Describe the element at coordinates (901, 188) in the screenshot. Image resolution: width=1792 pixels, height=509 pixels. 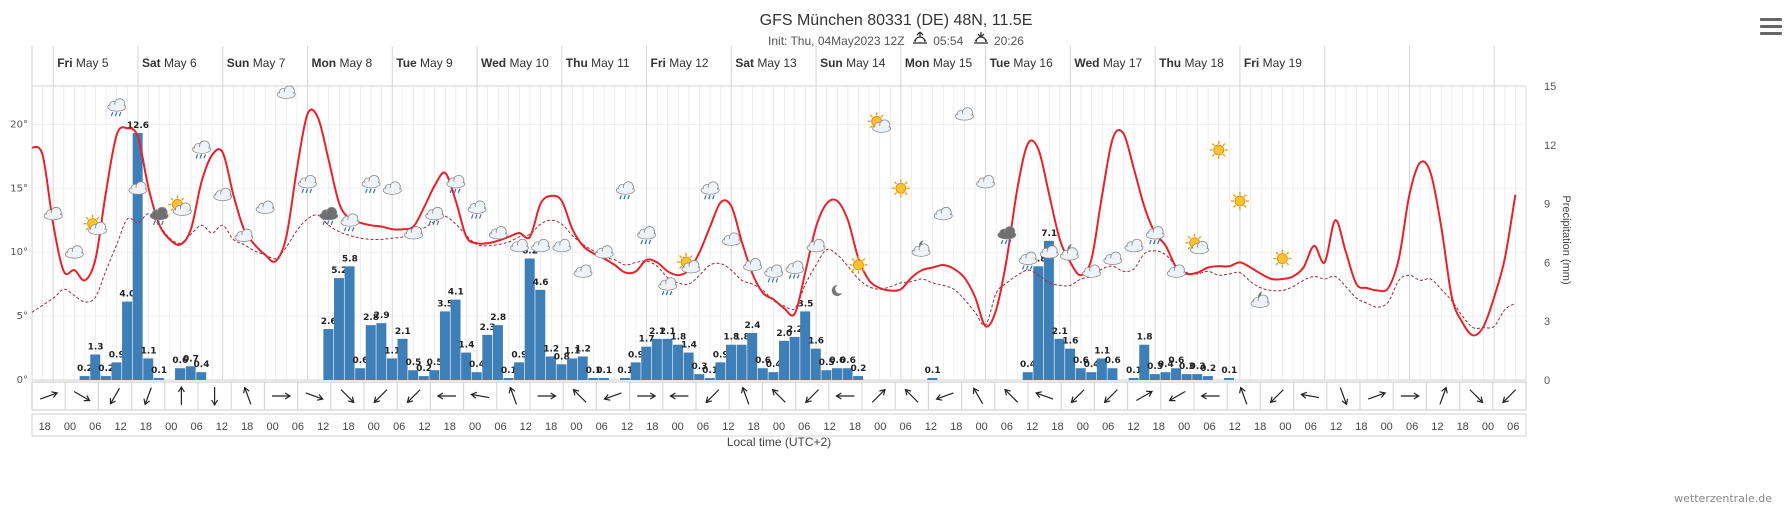
I see `sun-disc` at that location.